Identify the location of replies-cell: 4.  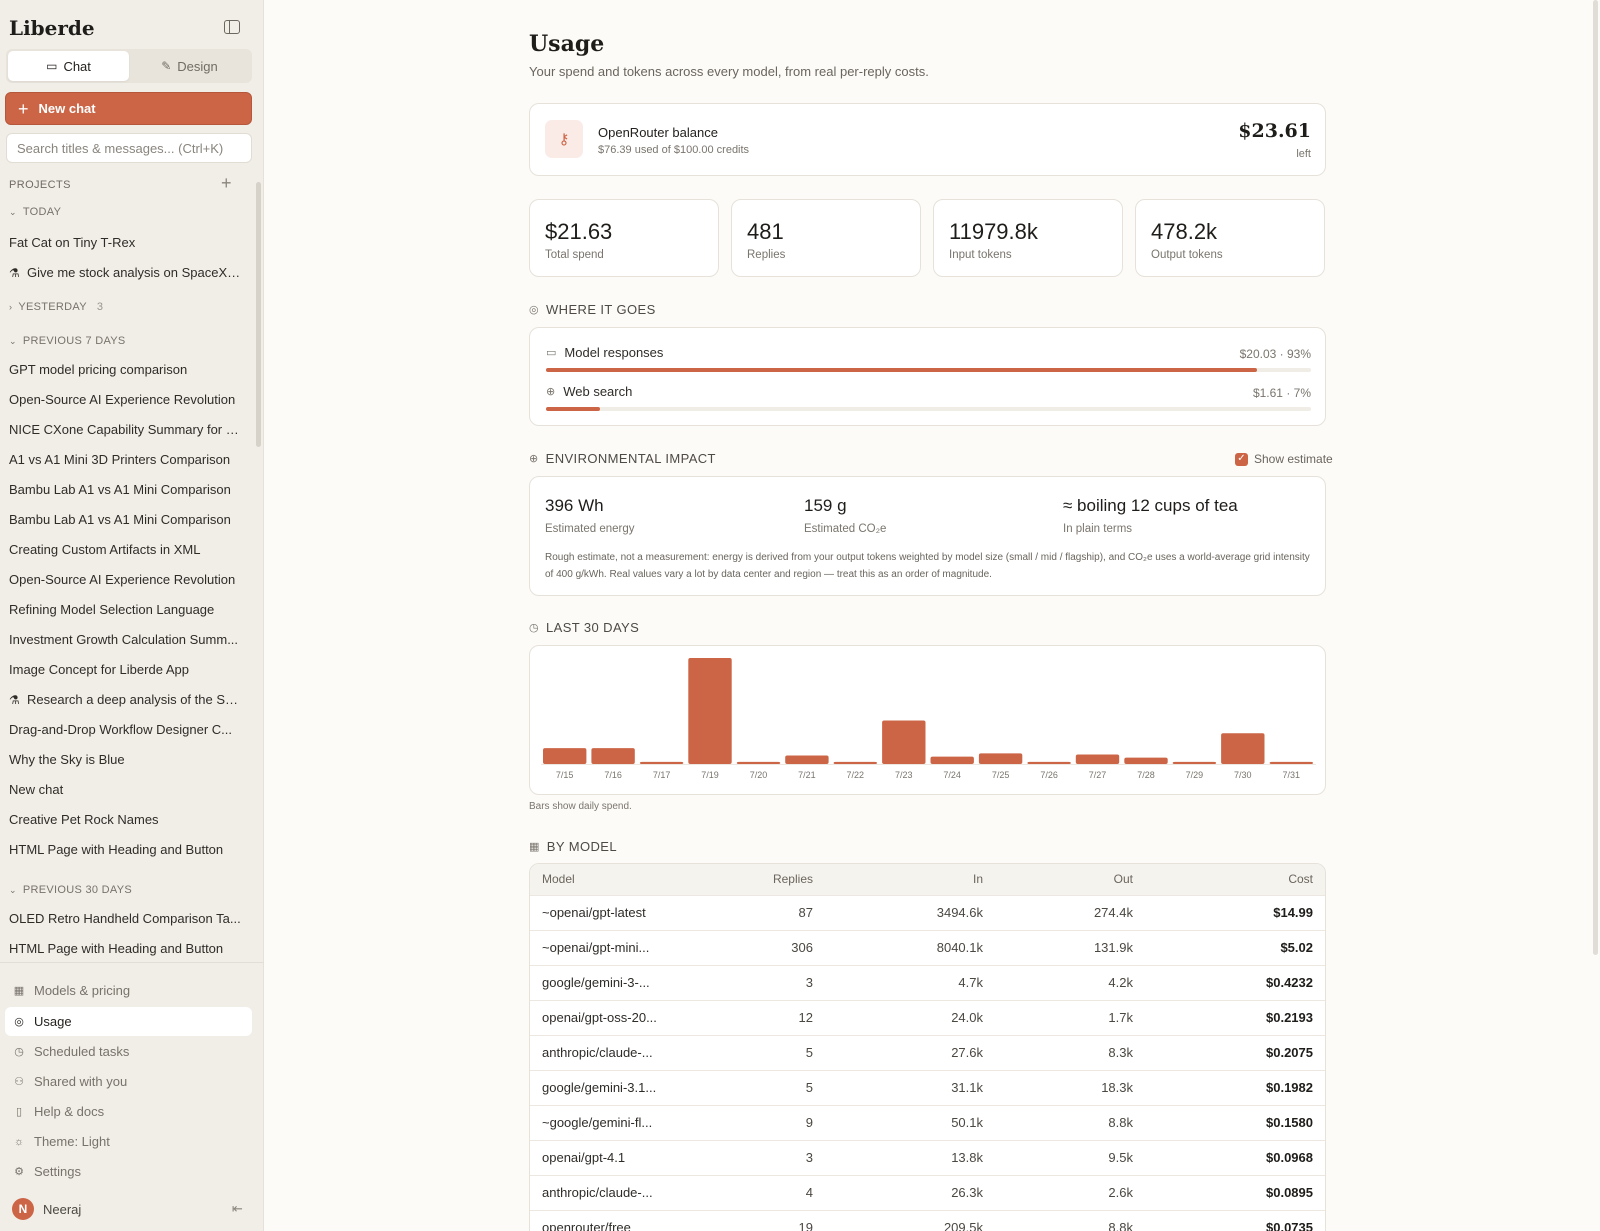
(782, 1192).